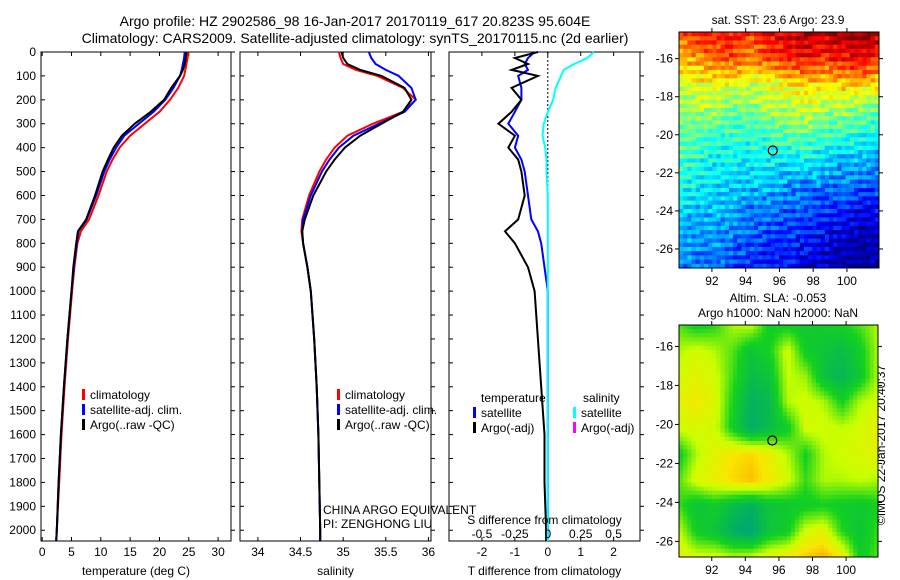  What do you see at coordinates (120, 296) in the screenshot?
I see `series-line-satellite` at bounding box center [120, 296].